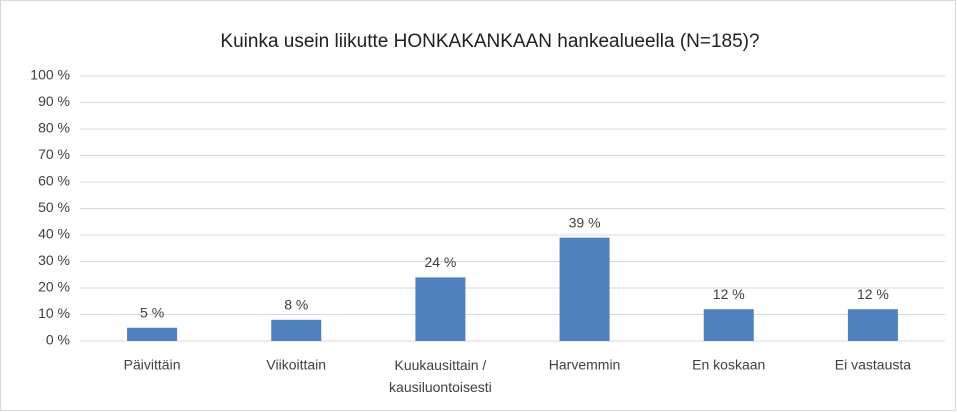  Describe the element at coordinates (54, 154) in the screenshot. I see `y-tick-label: 70 %` at that location.